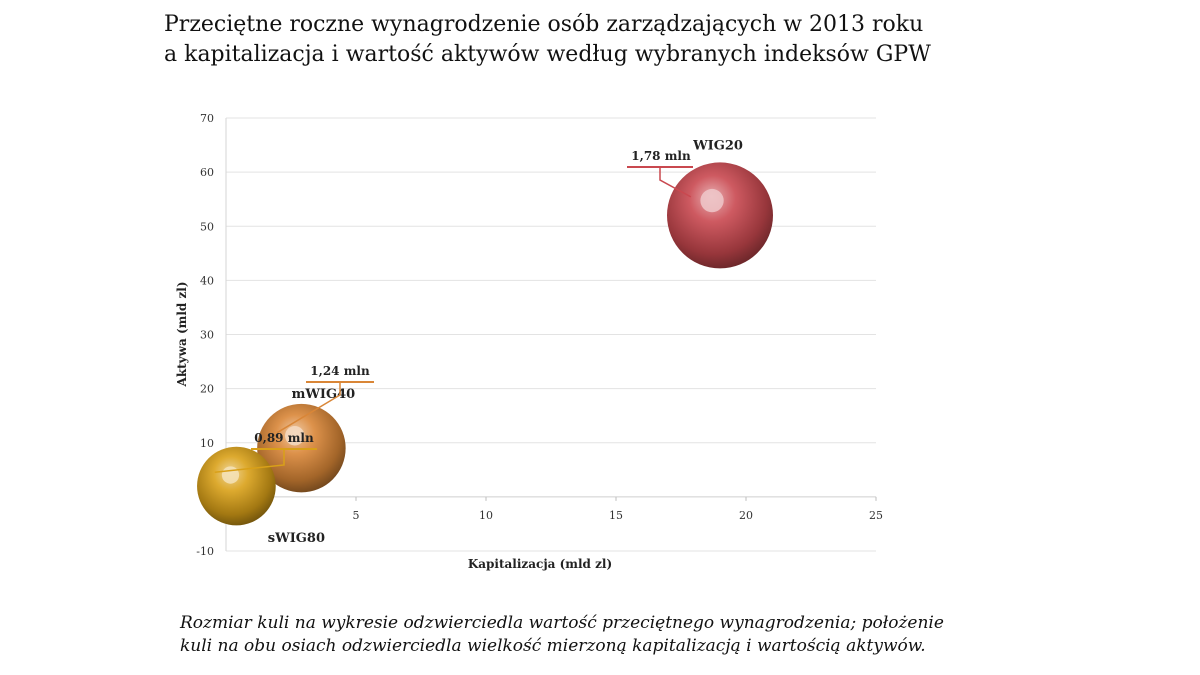  What do you see at coordinates (236, 486) in the screenshot?
I see `bubble-swig80` at bounding box center [236, 486].